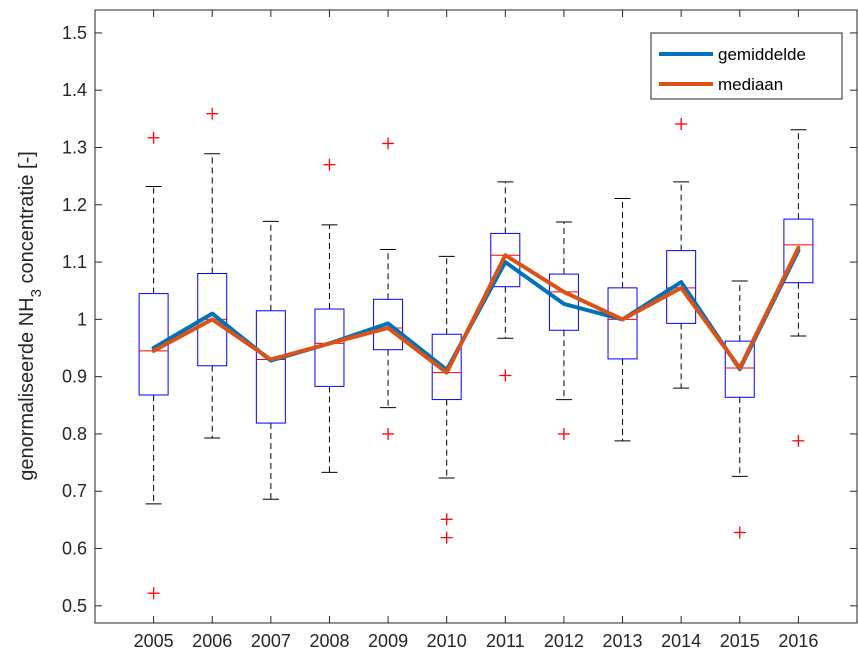  What do you see at coordinates (798, 288) in the screenshot?
I see `box-2016` at bounding box center [798, 288].